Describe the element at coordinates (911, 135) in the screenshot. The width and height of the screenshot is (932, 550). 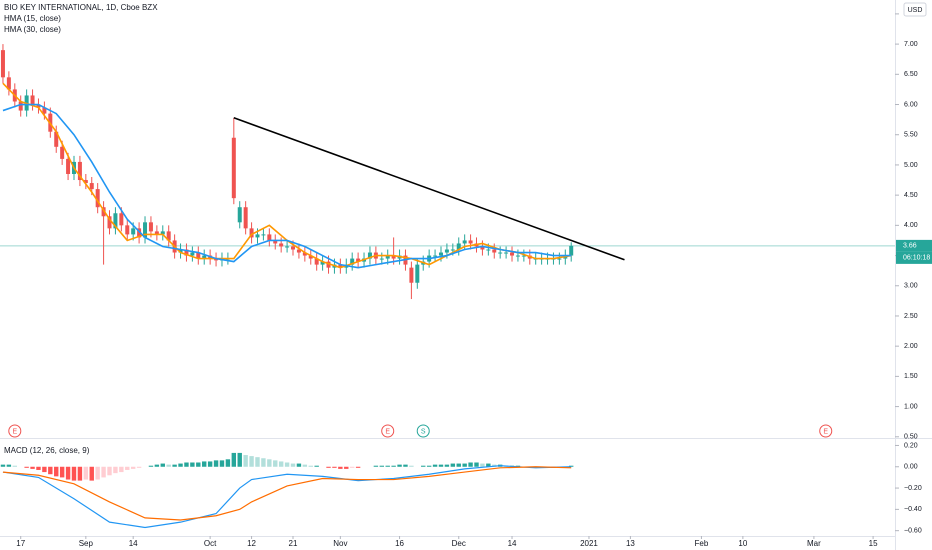
I see `y-tick-label: 5.50` at that location.